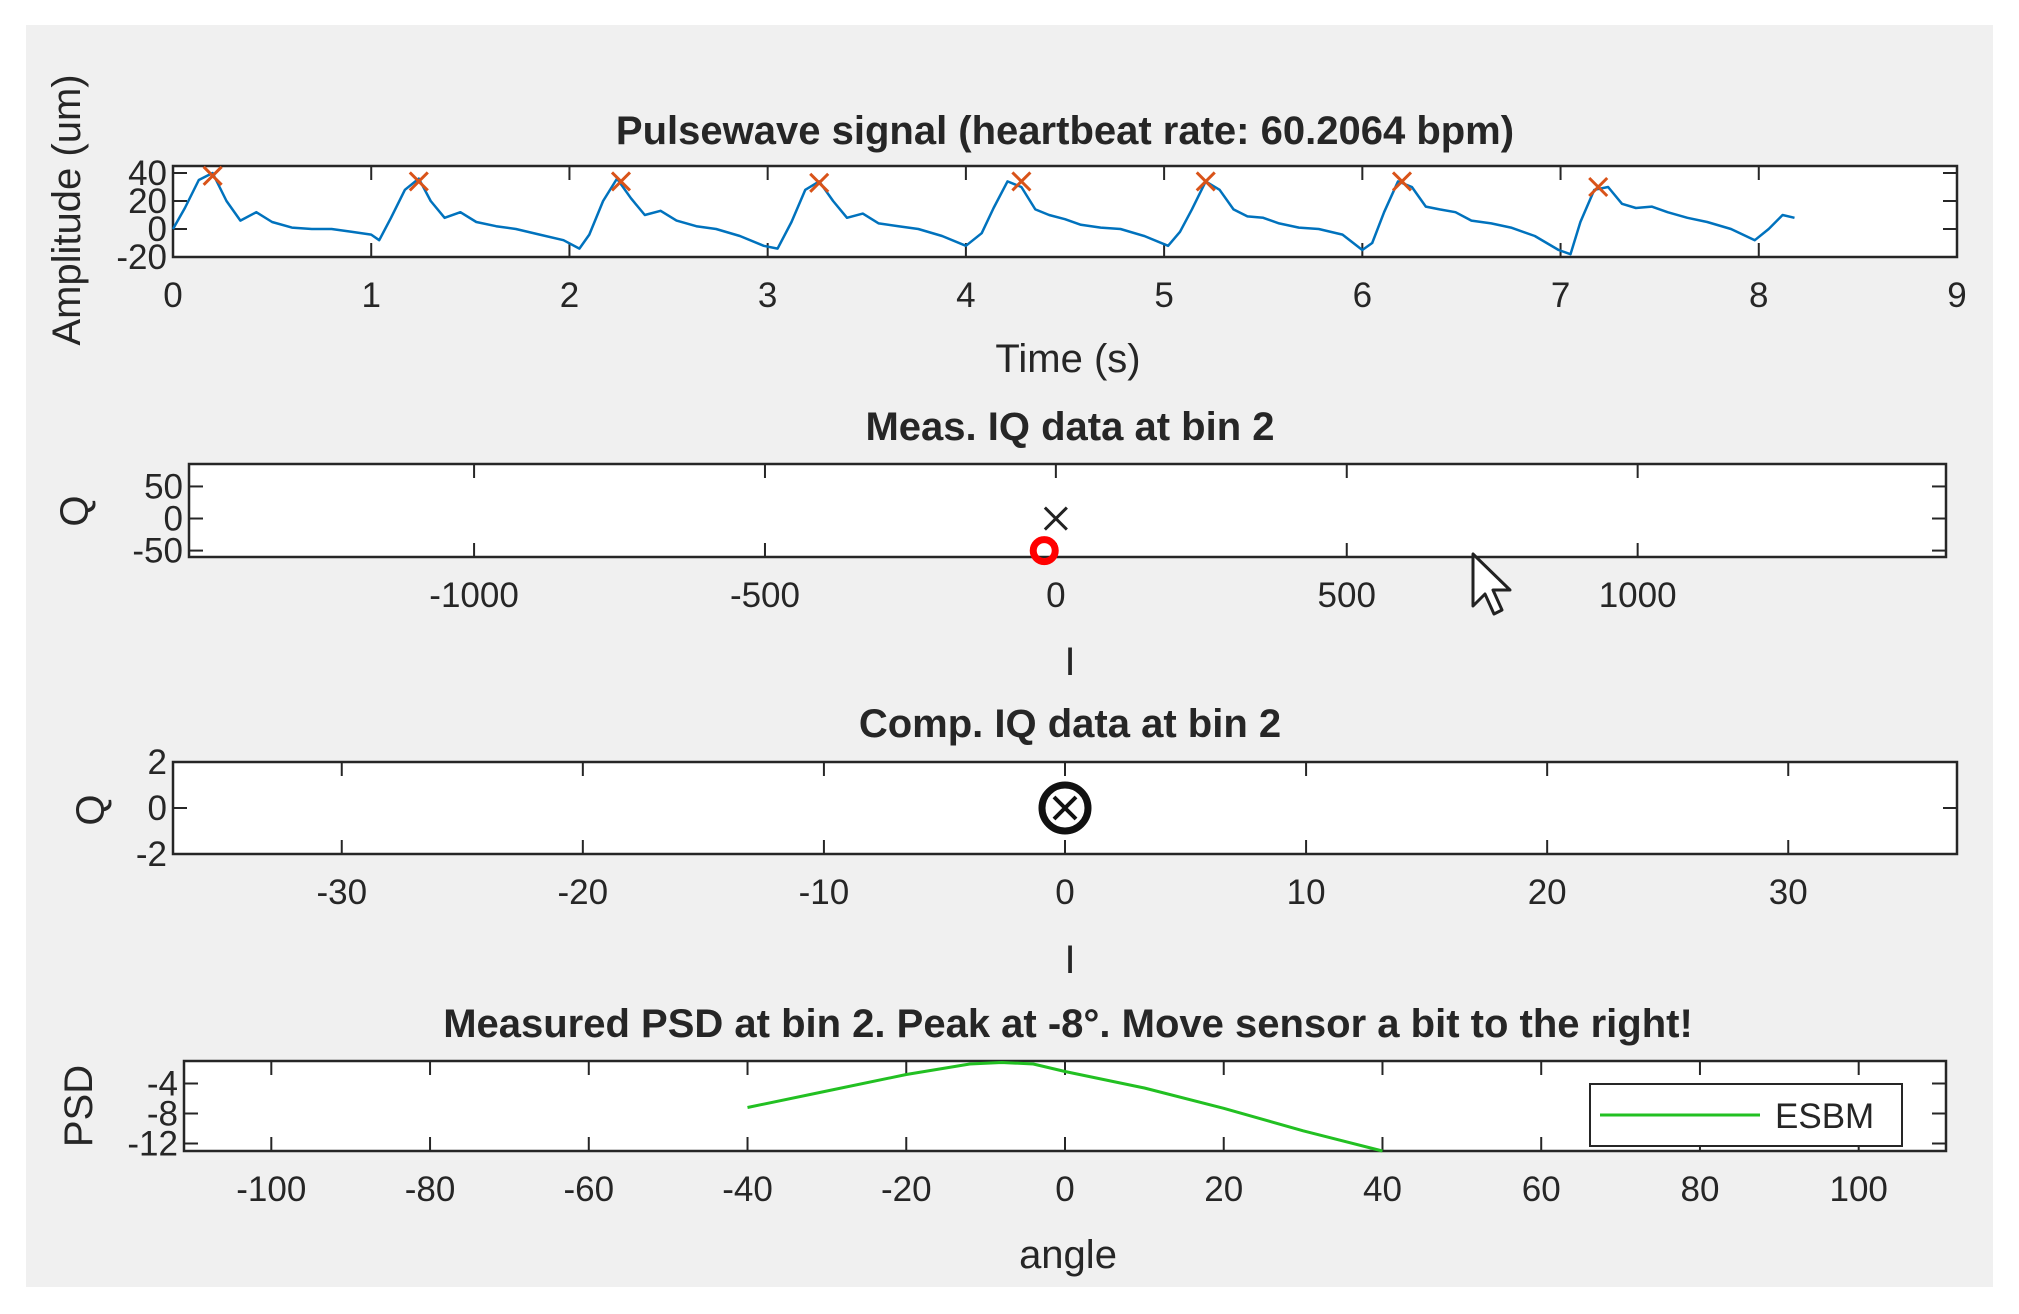 This screenshot has height=1314, width=2019. Describe the element at coordinates (1824, 1116) in the screenshot. I see `psd-legend-label: ESBM` at that location.